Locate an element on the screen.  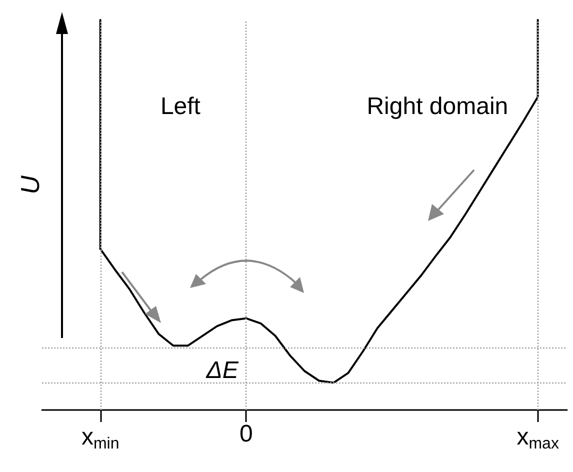
annotation: Right domain is located at coordinates (437, 106).